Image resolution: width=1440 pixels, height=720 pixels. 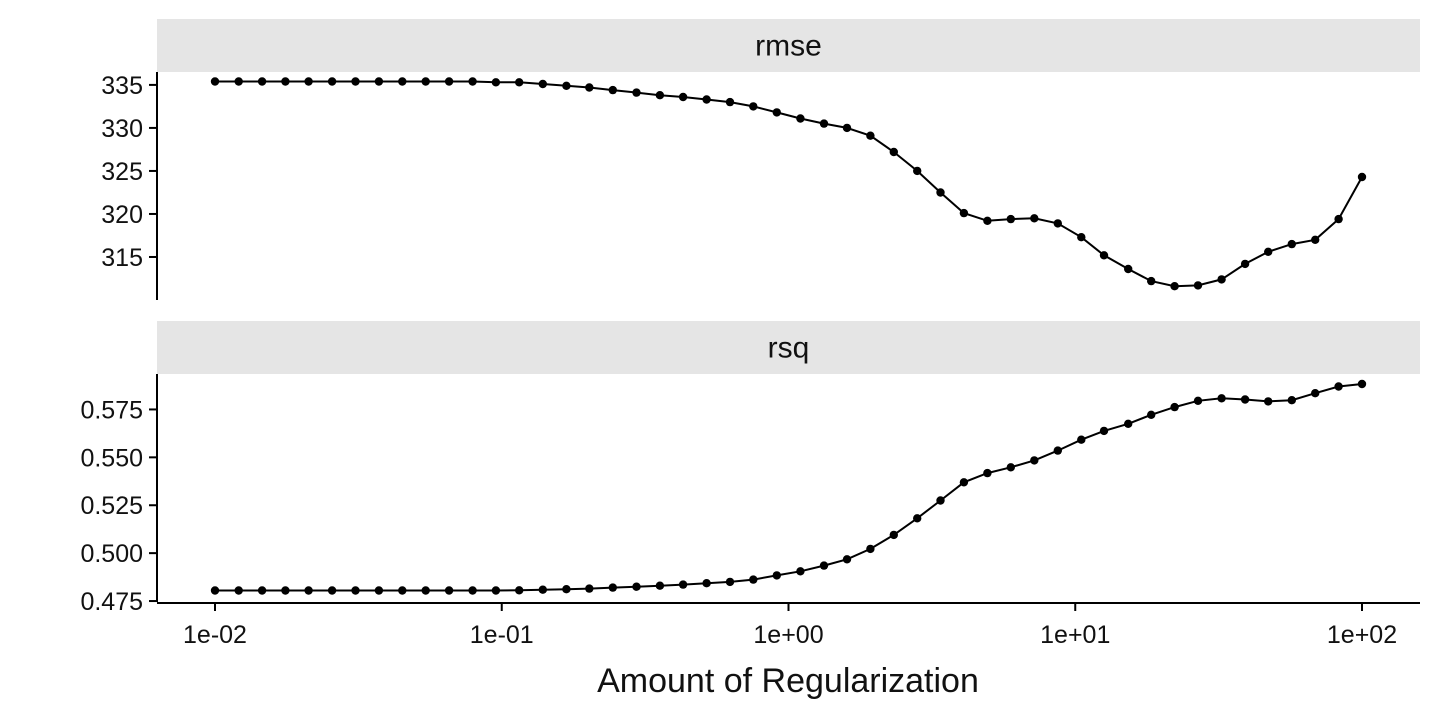 I want to click on y-tick-label: 0.525, so click(x=111, y=506).